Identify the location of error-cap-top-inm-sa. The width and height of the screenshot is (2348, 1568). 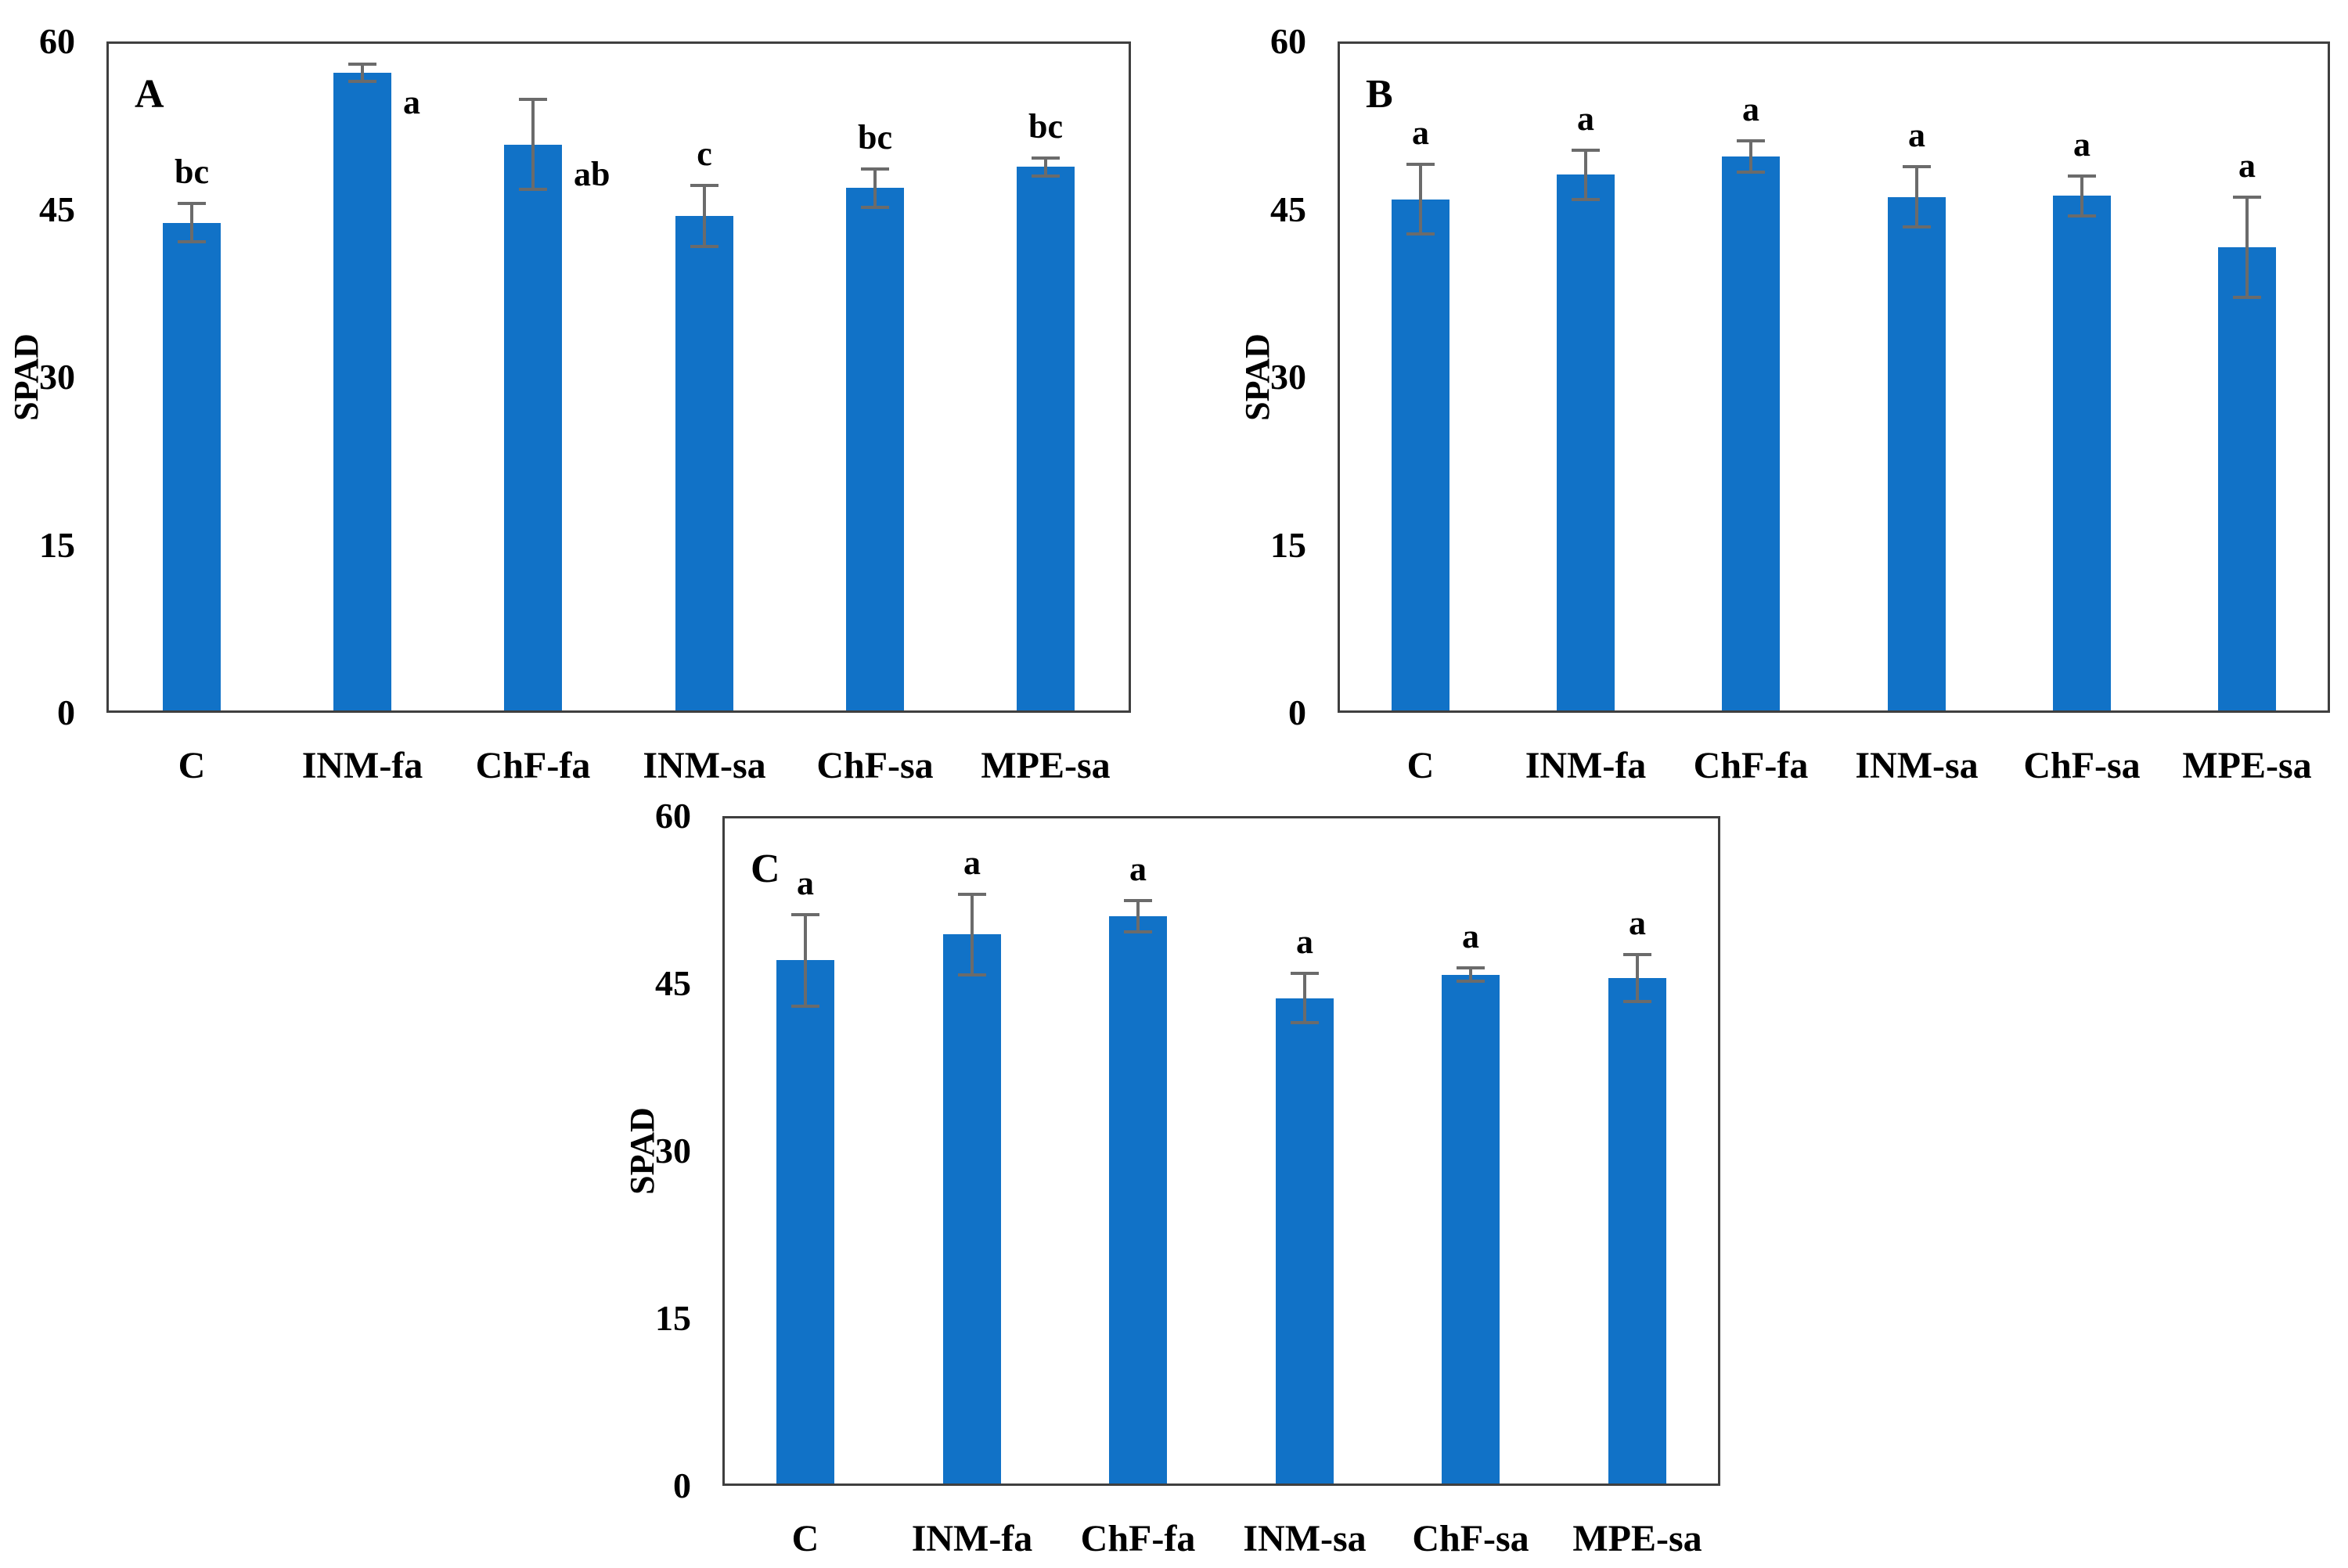
(704, 186).